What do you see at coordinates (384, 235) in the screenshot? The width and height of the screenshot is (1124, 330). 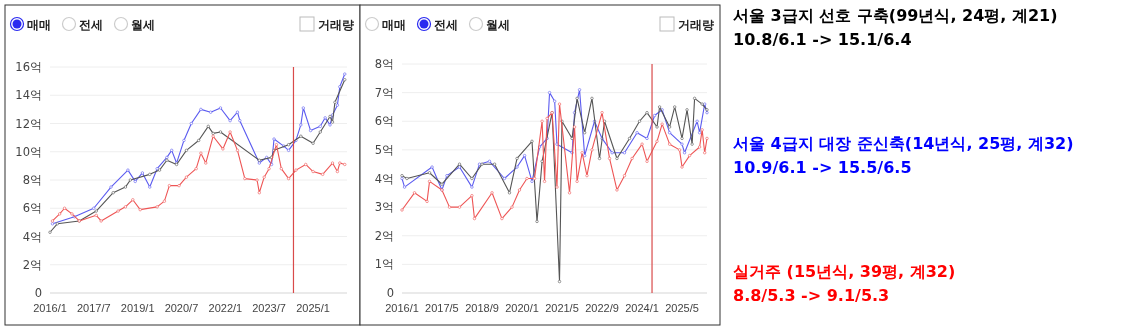 I see `y-tick-label: 2억` at bounding box center [384, 235].